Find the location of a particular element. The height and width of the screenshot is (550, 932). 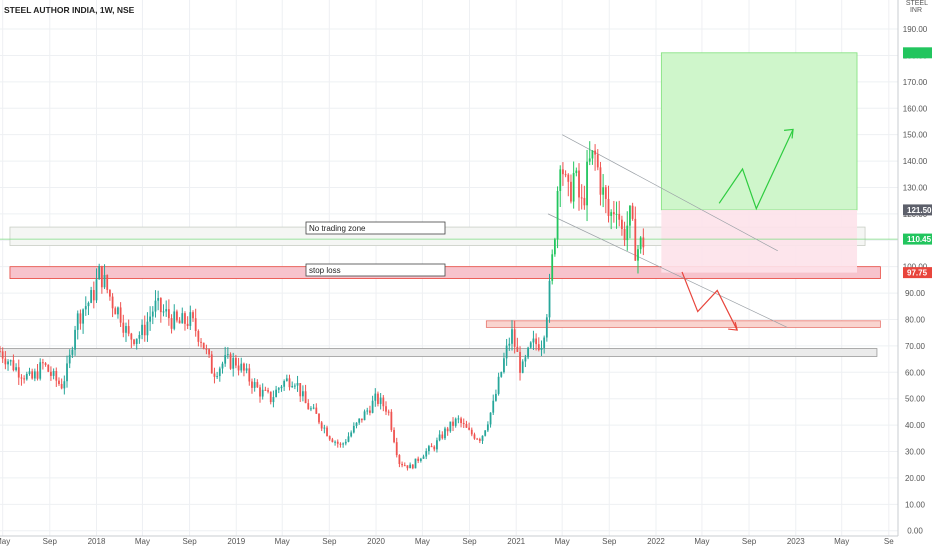

channel-lower-line is located at coordinates (667, 270).